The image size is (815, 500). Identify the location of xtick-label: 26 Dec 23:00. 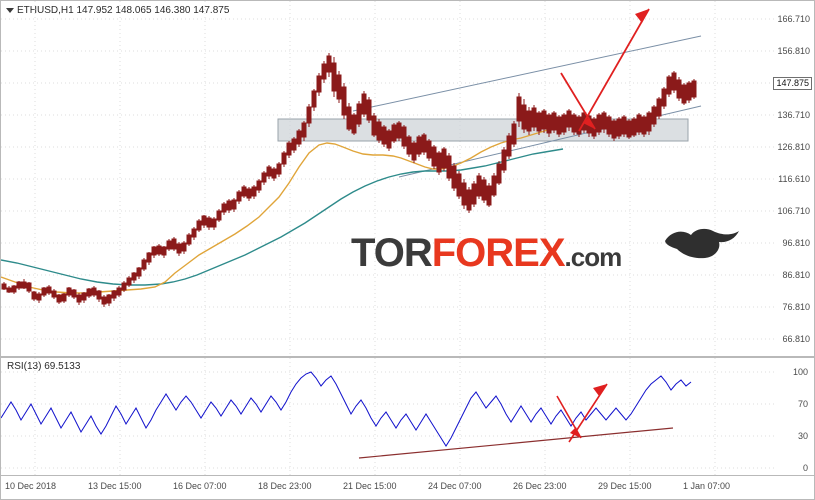
(540, 486).